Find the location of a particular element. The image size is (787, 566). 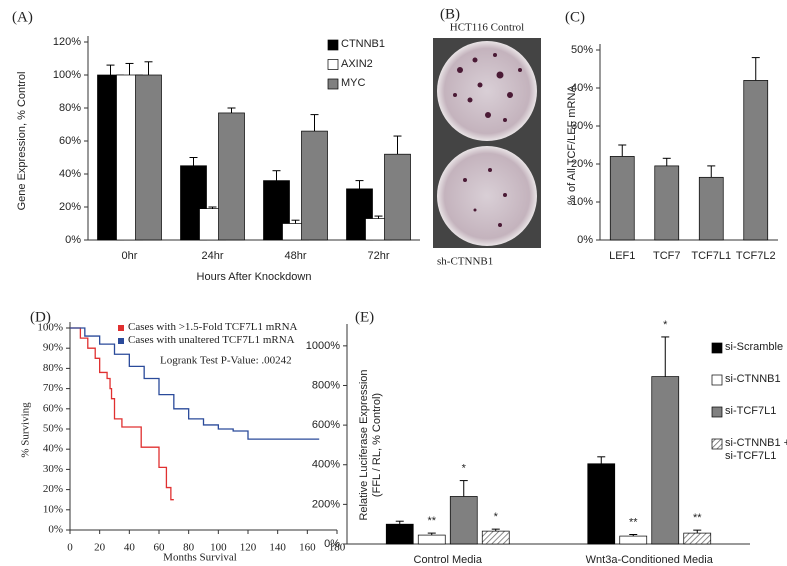

x-tick-label: 100 is located at coordinates (218, 548).